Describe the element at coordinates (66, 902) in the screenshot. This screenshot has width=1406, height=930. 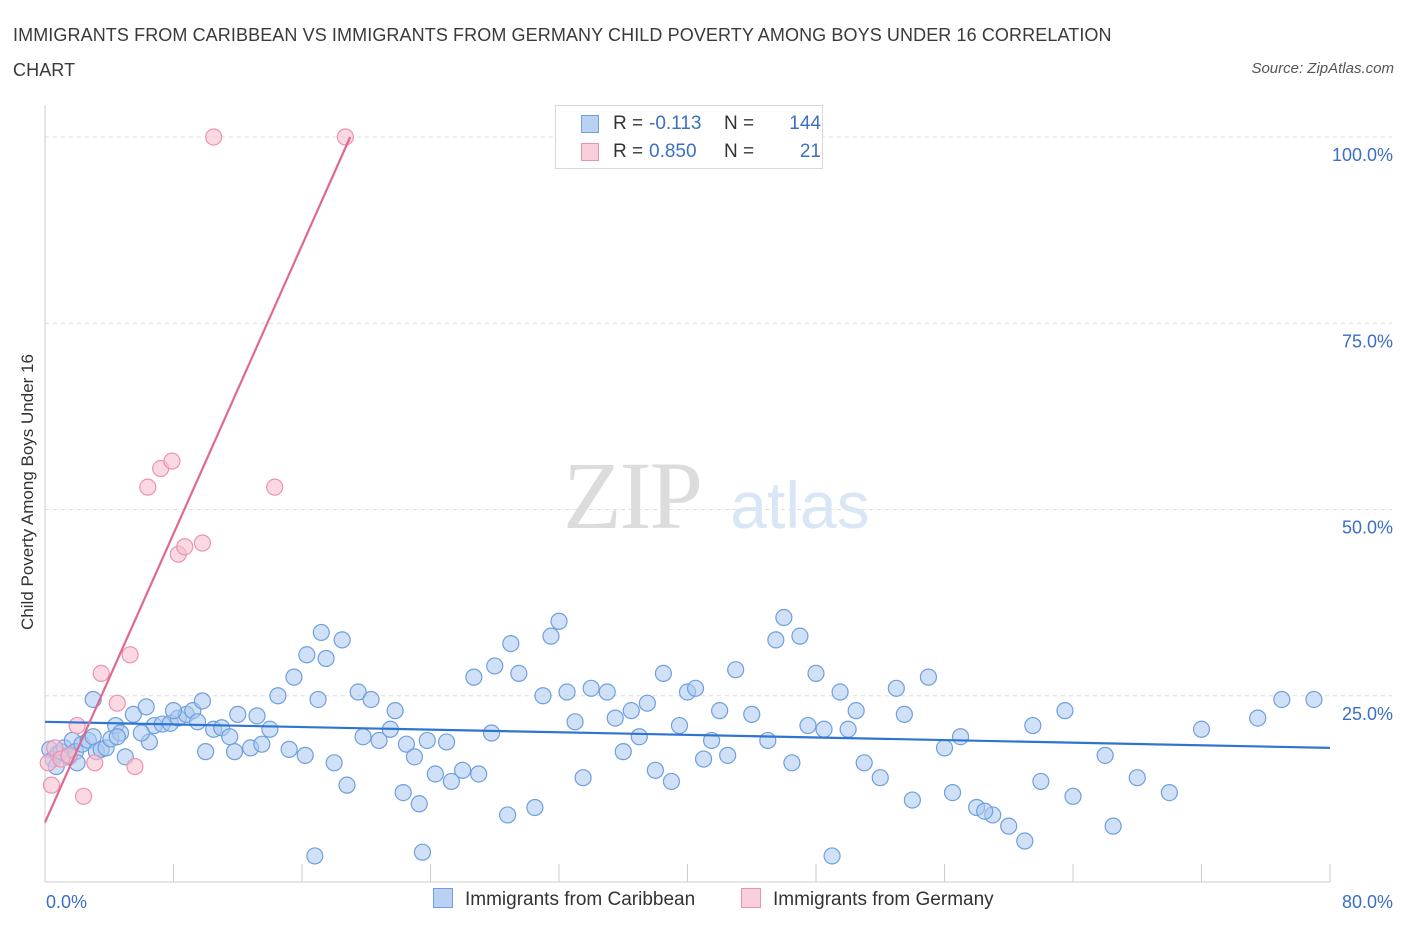
I see `x-tick-label: 0.0%` at that location.